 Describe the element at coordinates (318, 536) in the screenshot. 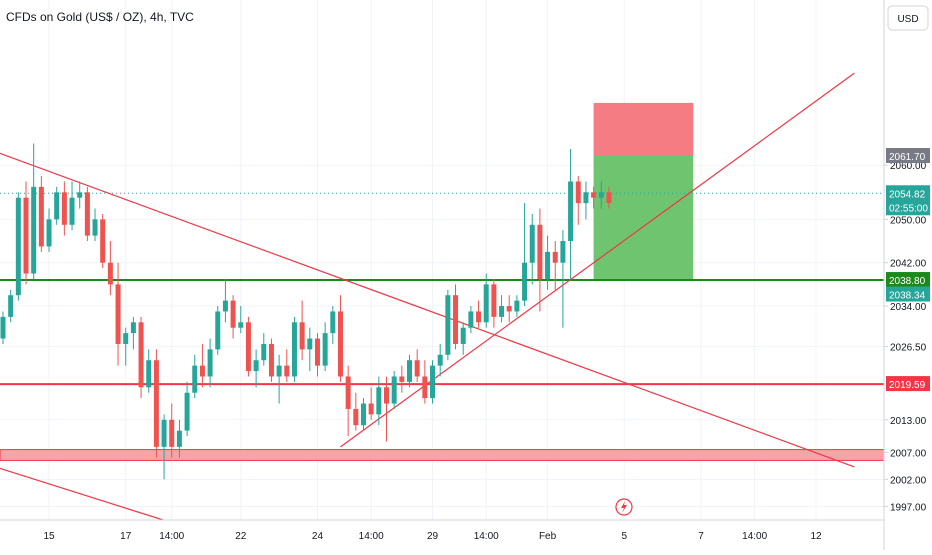

I see `x-tick-label: 24` at that location.